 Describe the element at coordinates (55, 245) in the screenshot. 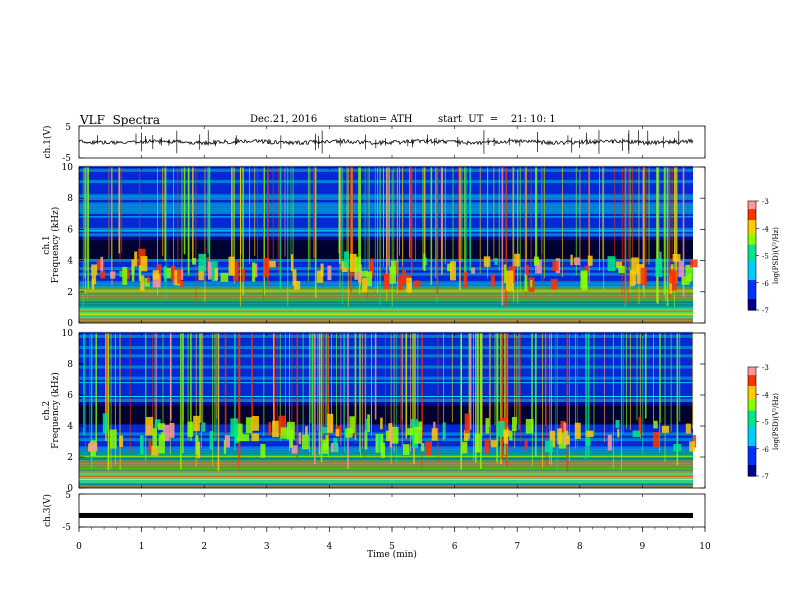

I see `ch1-spectrogram-ylabel: Frequency (kHz)` at that location.